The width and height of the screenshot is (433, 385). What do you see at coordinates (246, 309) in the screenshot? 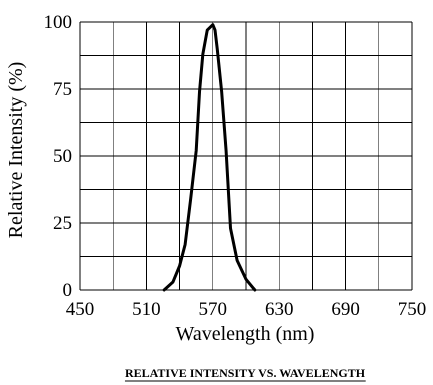
I see `x-axis-ticks: 450 510 570 630 690 750` at bounding box center [246, 309].